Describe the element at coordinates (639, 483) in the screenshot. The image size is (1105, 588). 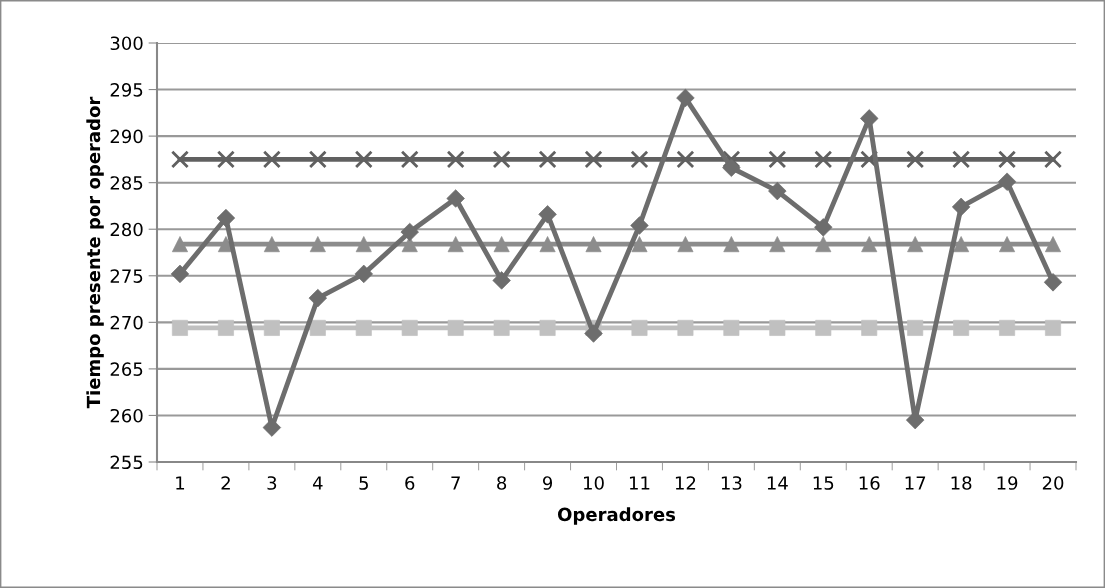
I see `x-tick-label: 11` at that location.